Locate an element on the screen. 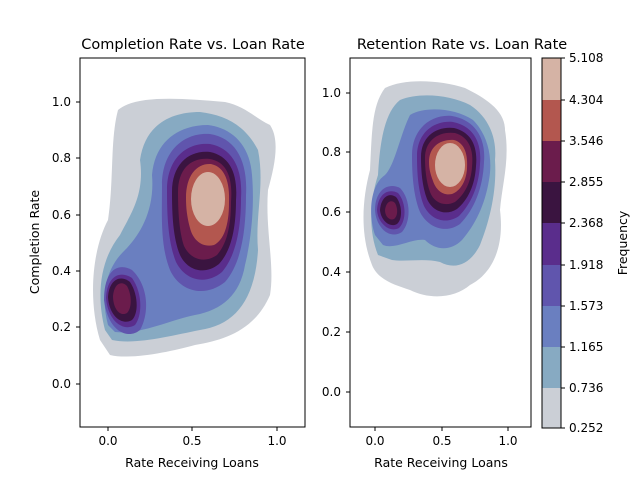 Image resolution: width=640 pixels, height=480 pixels. completion-y-tick-label: 0.6 is located at coordinates (61, 215).